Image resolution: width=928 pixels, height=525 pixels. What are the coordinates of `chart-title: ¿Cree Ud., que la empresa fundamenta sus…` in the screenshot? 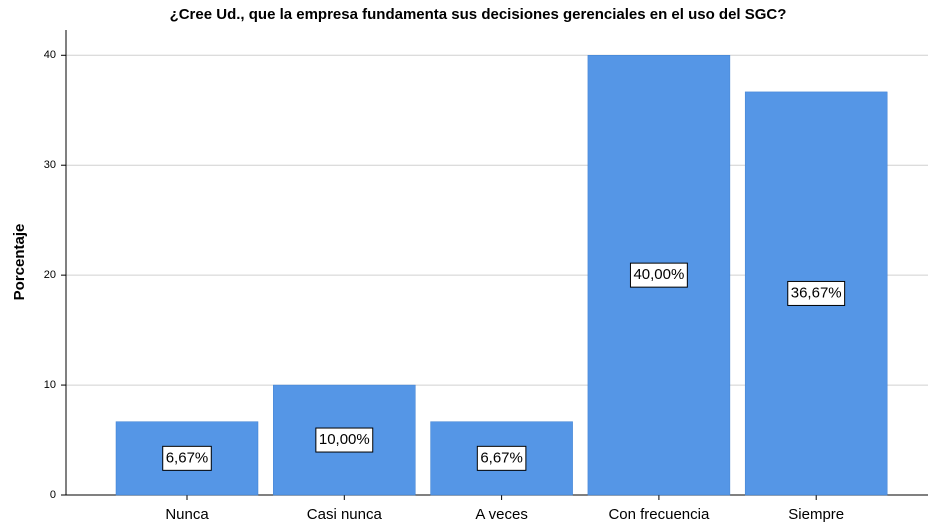 It's located at (478, 14).